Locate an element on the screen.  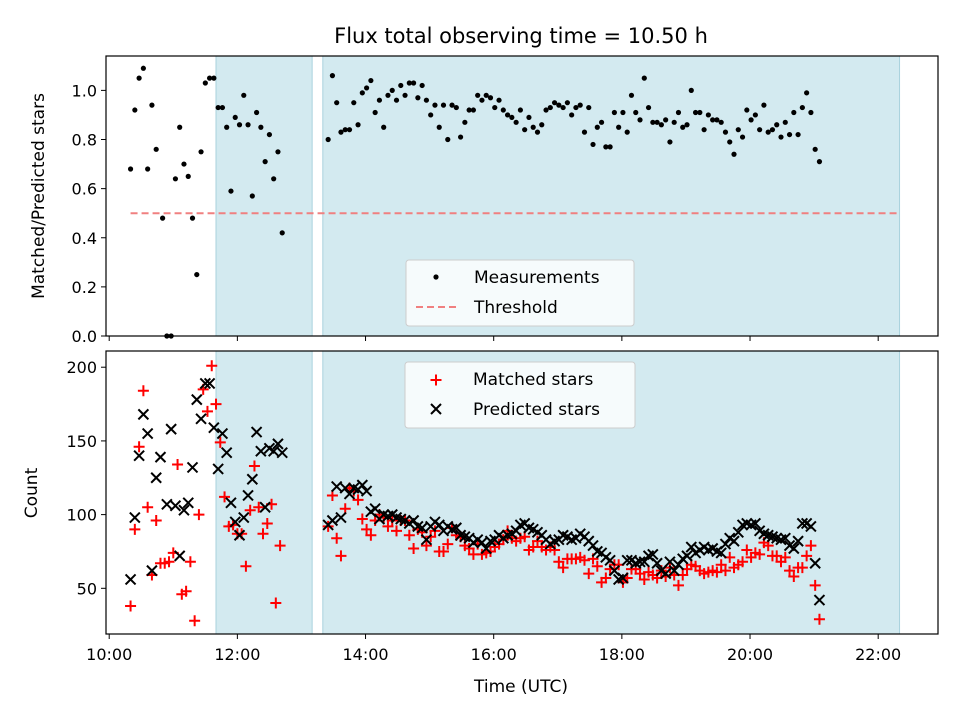
time-xtick-label: 12:00 is located at coordinates (237, 654).